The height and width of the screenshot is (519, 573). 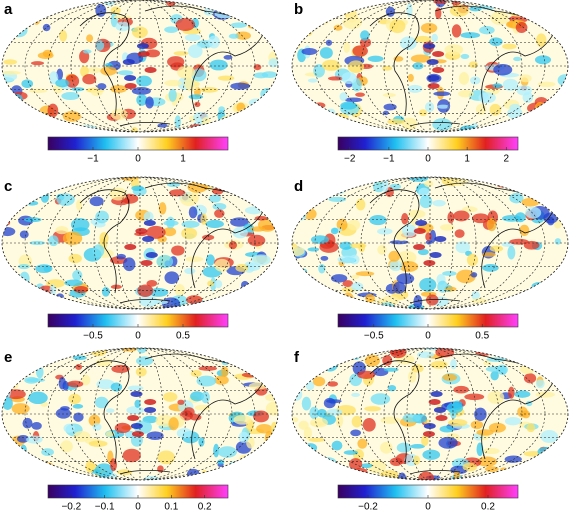 What do you see at coordinates (430, 66) in the screenshot?
I see `graticule` at bounding box center [430, 66].